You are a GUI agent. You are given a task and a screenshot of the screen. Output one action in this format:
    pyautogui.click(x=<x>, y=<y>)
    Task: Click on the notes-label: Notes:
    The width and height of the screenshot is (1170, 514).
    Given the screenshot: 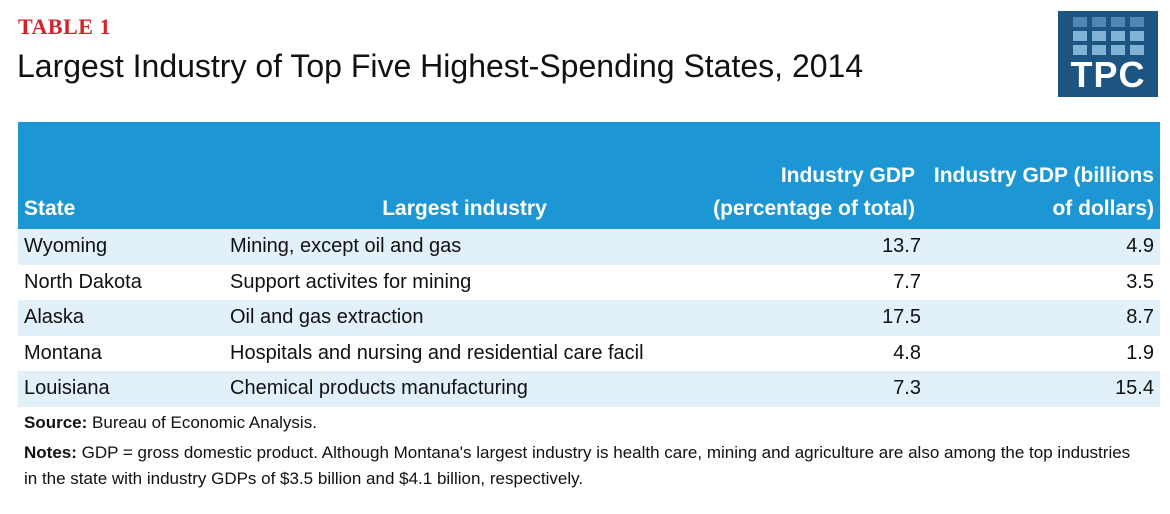 What is the action you would take?
    pyautogui.click(x=50, y=452)
    